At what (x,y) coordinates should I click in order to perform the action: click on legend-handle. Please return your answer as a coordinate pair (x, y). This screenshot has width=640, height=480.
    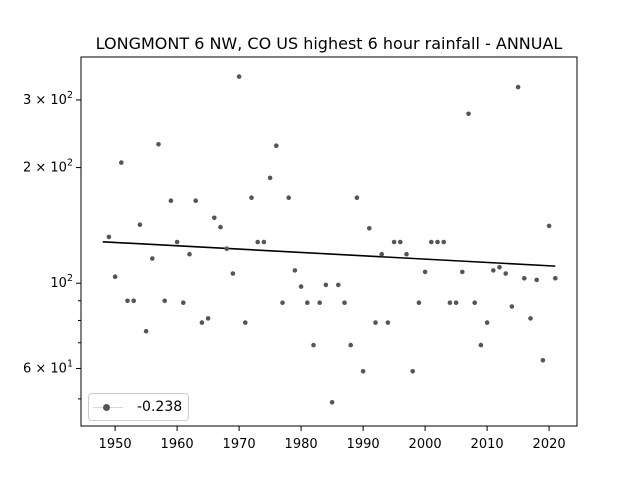
    Looking at the image, I should click on (108, 407).